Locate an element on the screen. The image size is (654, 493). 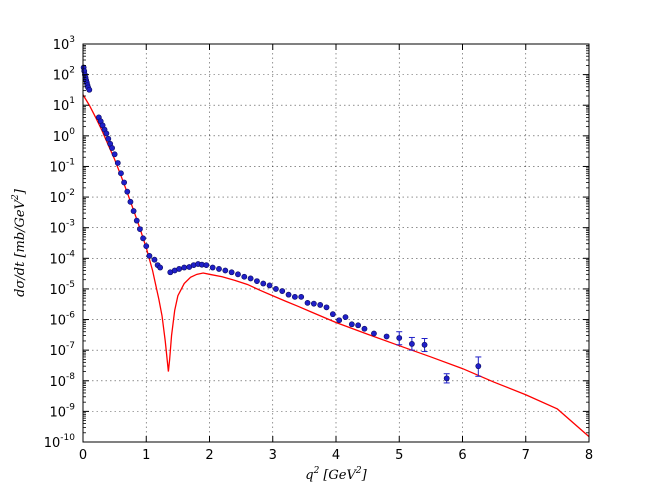
x-axis-label-close: ] is located at coordinates (364, 475).